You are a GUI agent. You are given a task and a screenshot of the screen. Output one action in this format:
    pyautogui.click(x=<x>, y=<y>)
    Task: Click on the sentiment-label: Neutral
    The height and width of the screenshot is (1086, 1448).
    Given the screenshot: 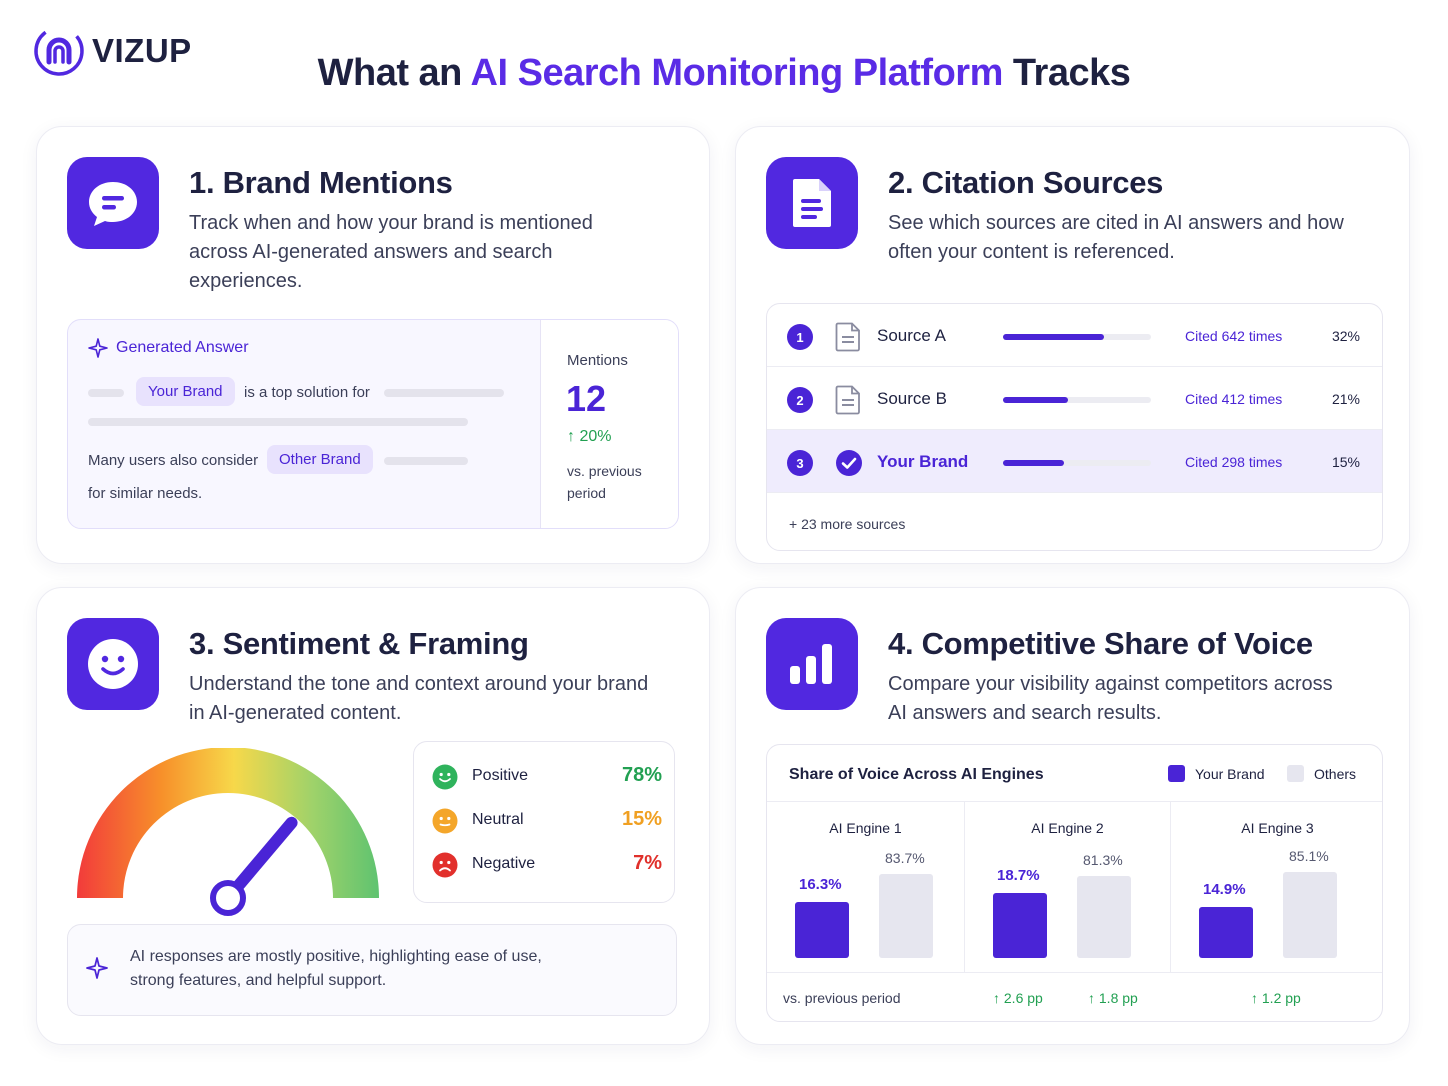 What is the action you would take?
    pyautogui.click(x=498, y=819)
    